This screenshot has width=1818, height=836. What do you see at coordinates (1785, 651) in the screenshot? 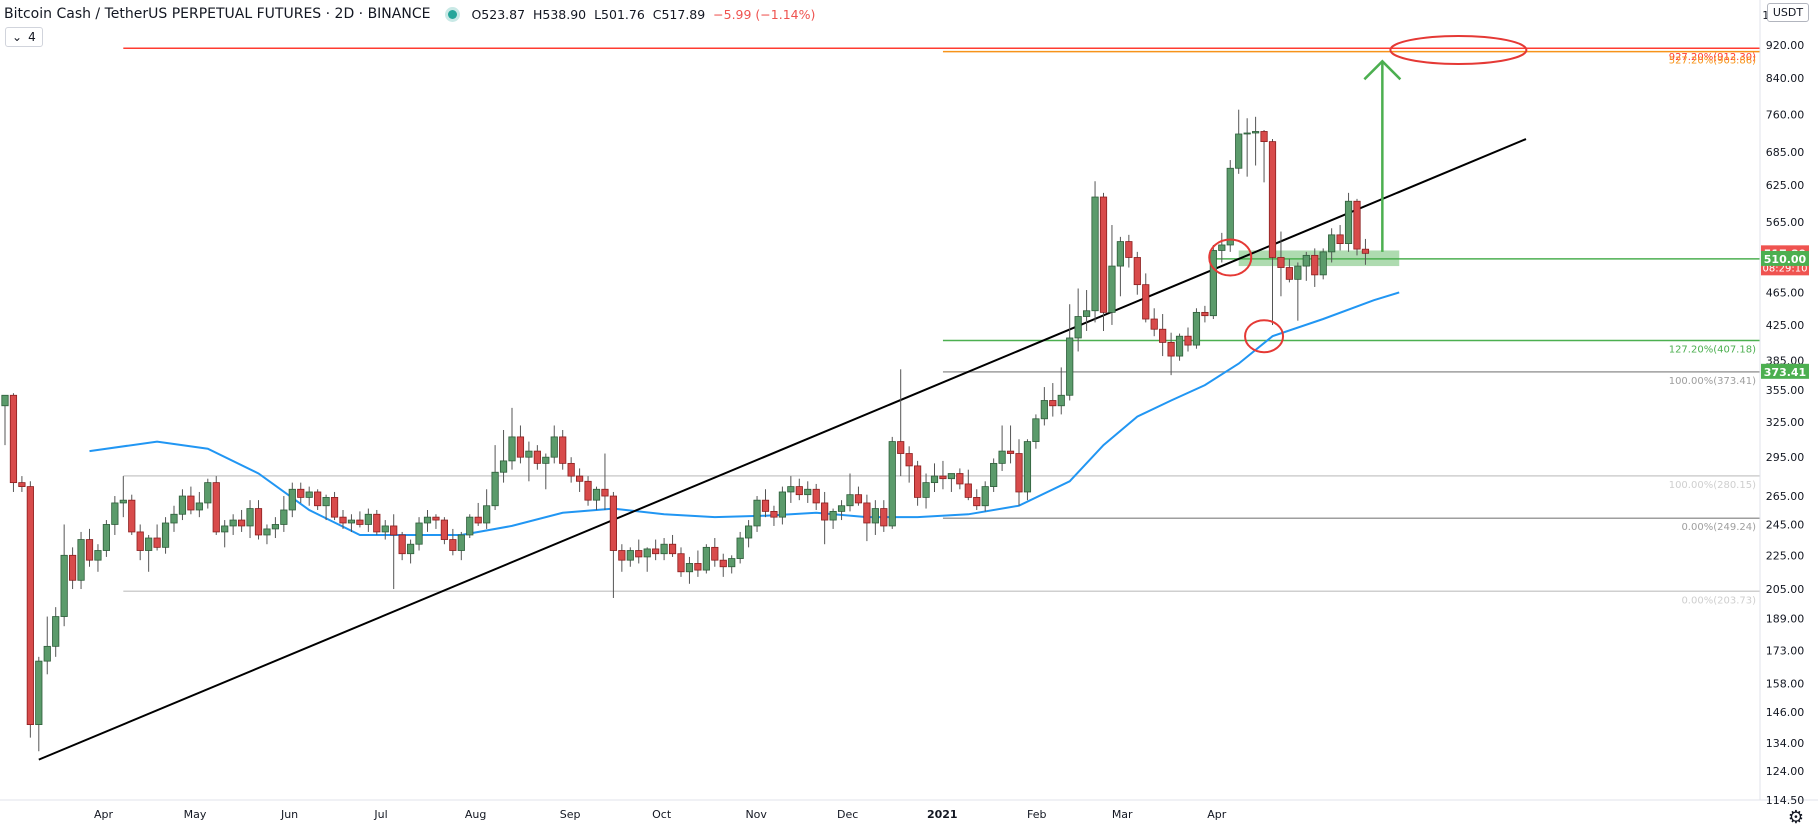
I see `price-tick-label: 173.00` at bounding box center [1785, 651].